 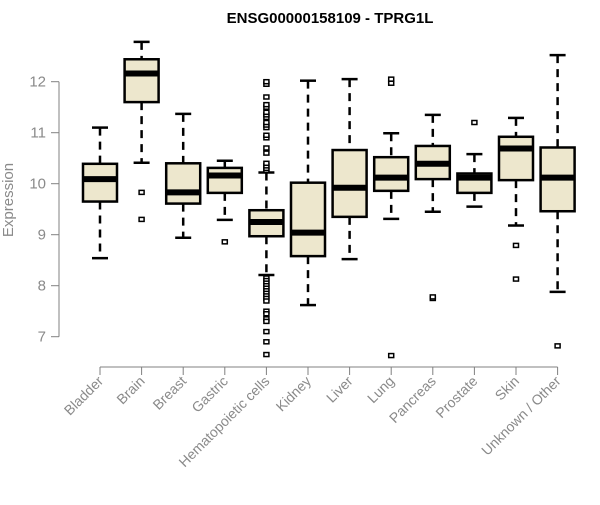 I want to click on y-tick-label: 12, so click(x=37, y=82).